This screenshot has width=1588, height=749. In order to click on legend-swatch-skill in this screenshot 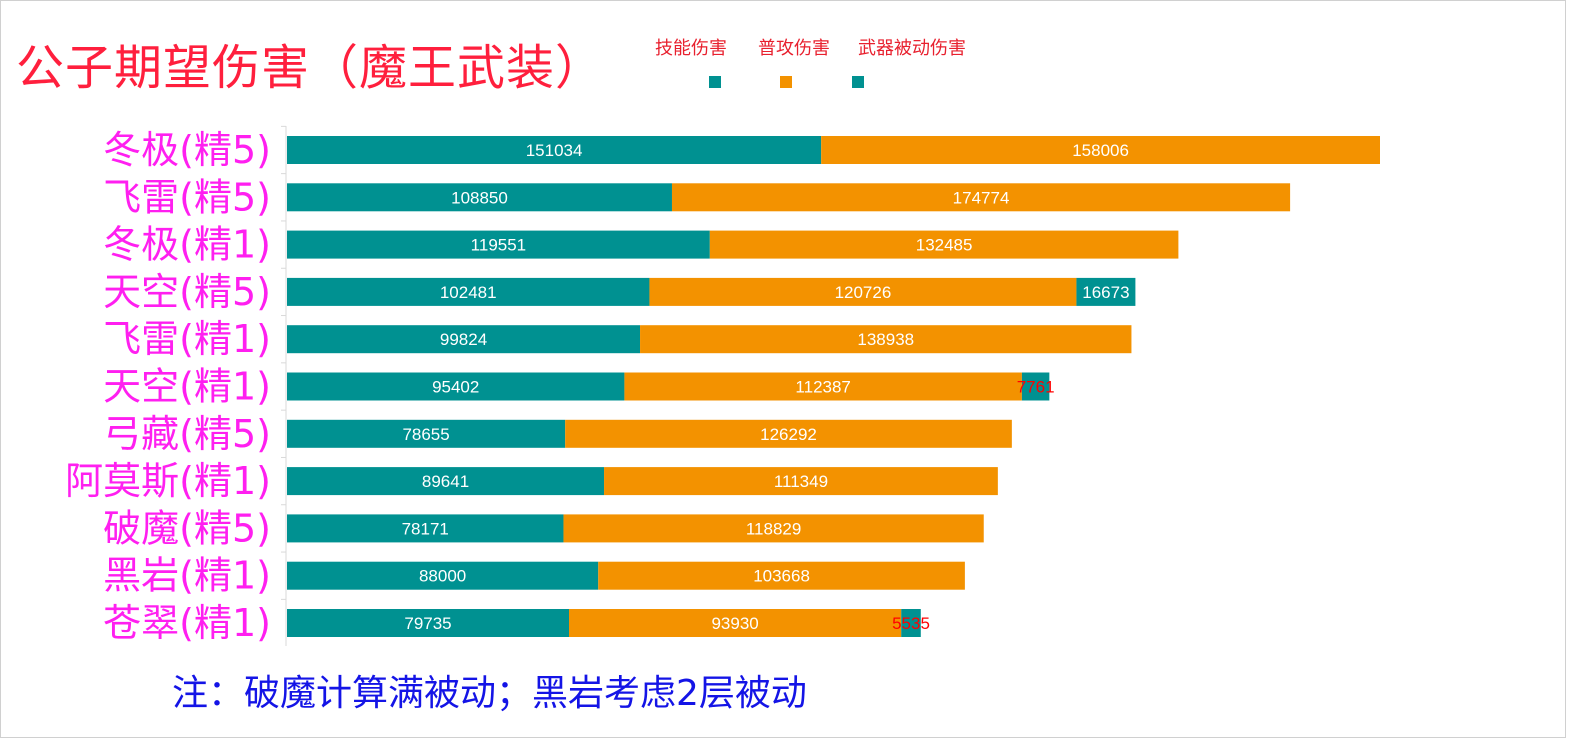, I will do `click(715, 82)`.